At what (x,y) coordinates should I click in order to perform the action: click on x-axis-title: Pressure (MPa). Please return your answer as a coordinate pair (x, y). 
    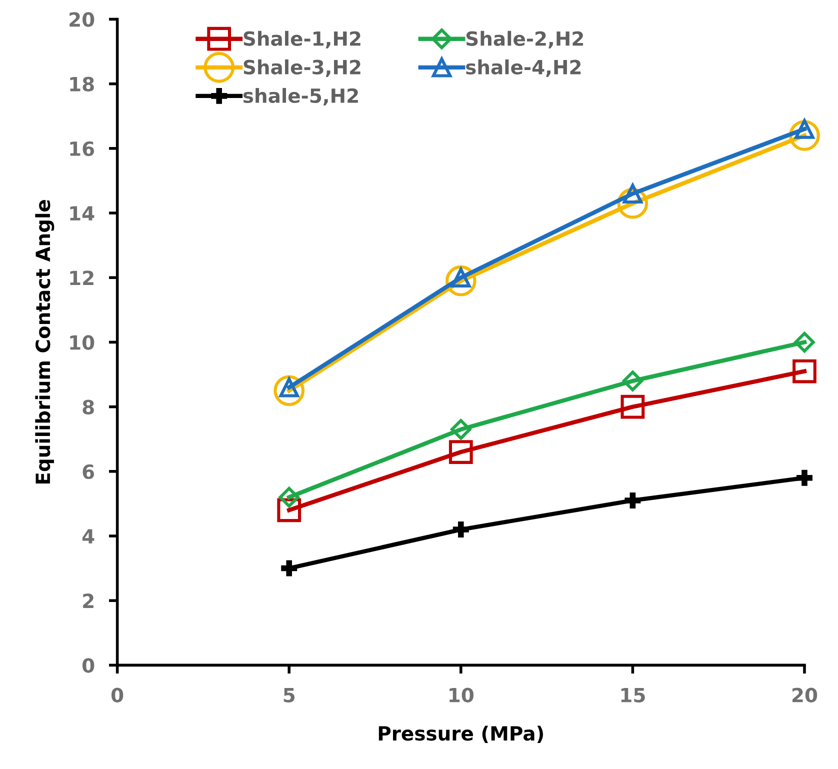
    Looking at the image, I should click on (461, 735).